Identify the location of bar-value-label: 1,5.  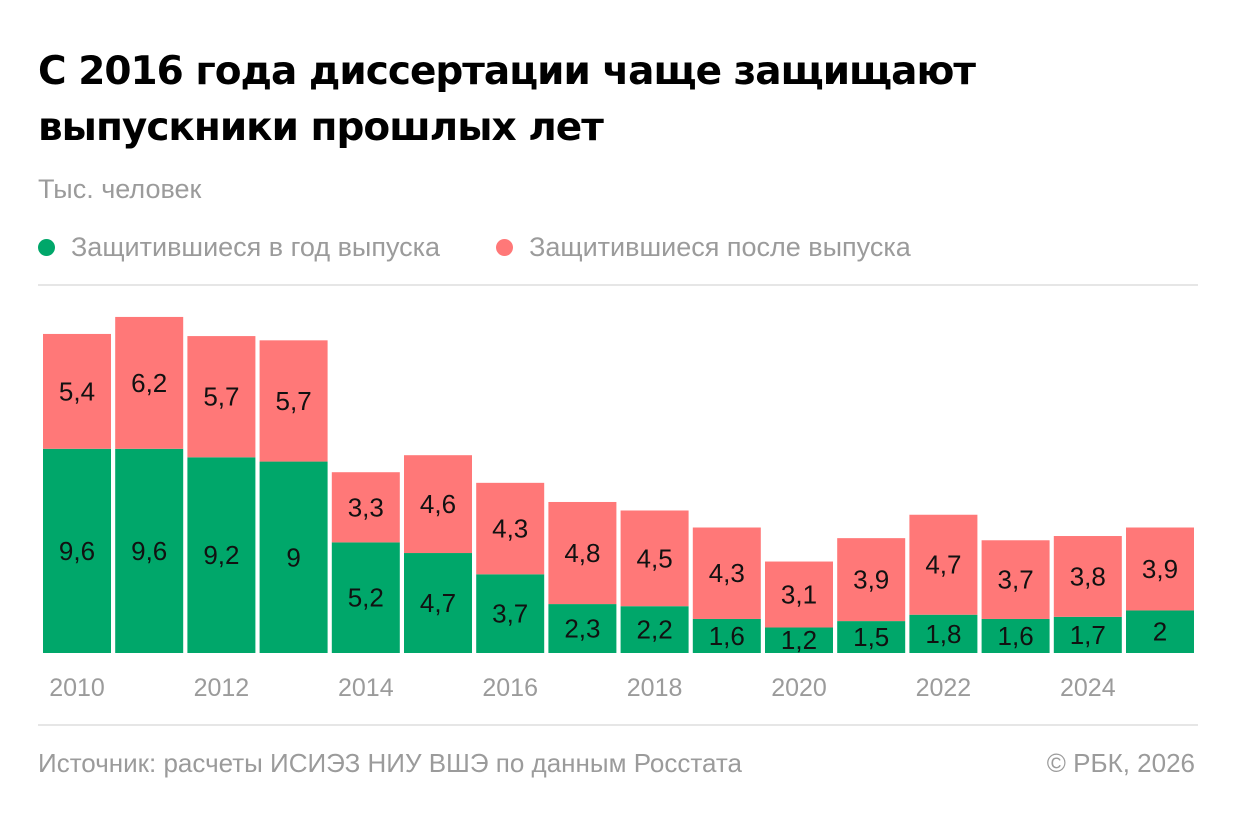
(871, 637).